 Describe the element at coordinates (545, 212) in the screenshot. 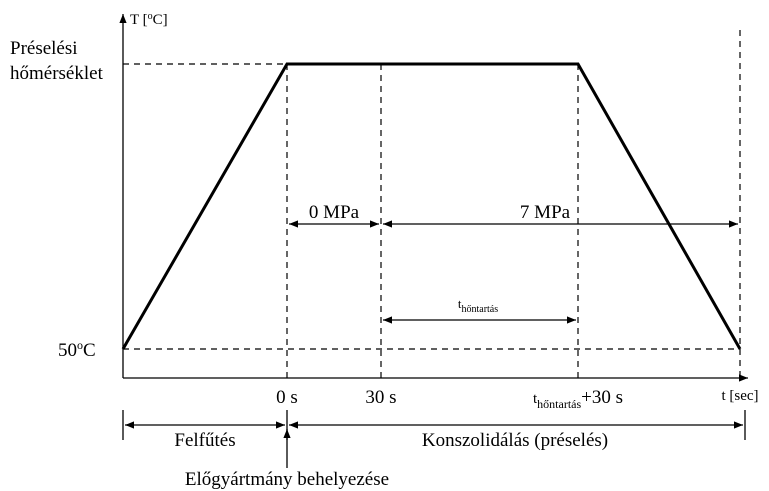

I see `pressure-label: 7 MPa` at that location.